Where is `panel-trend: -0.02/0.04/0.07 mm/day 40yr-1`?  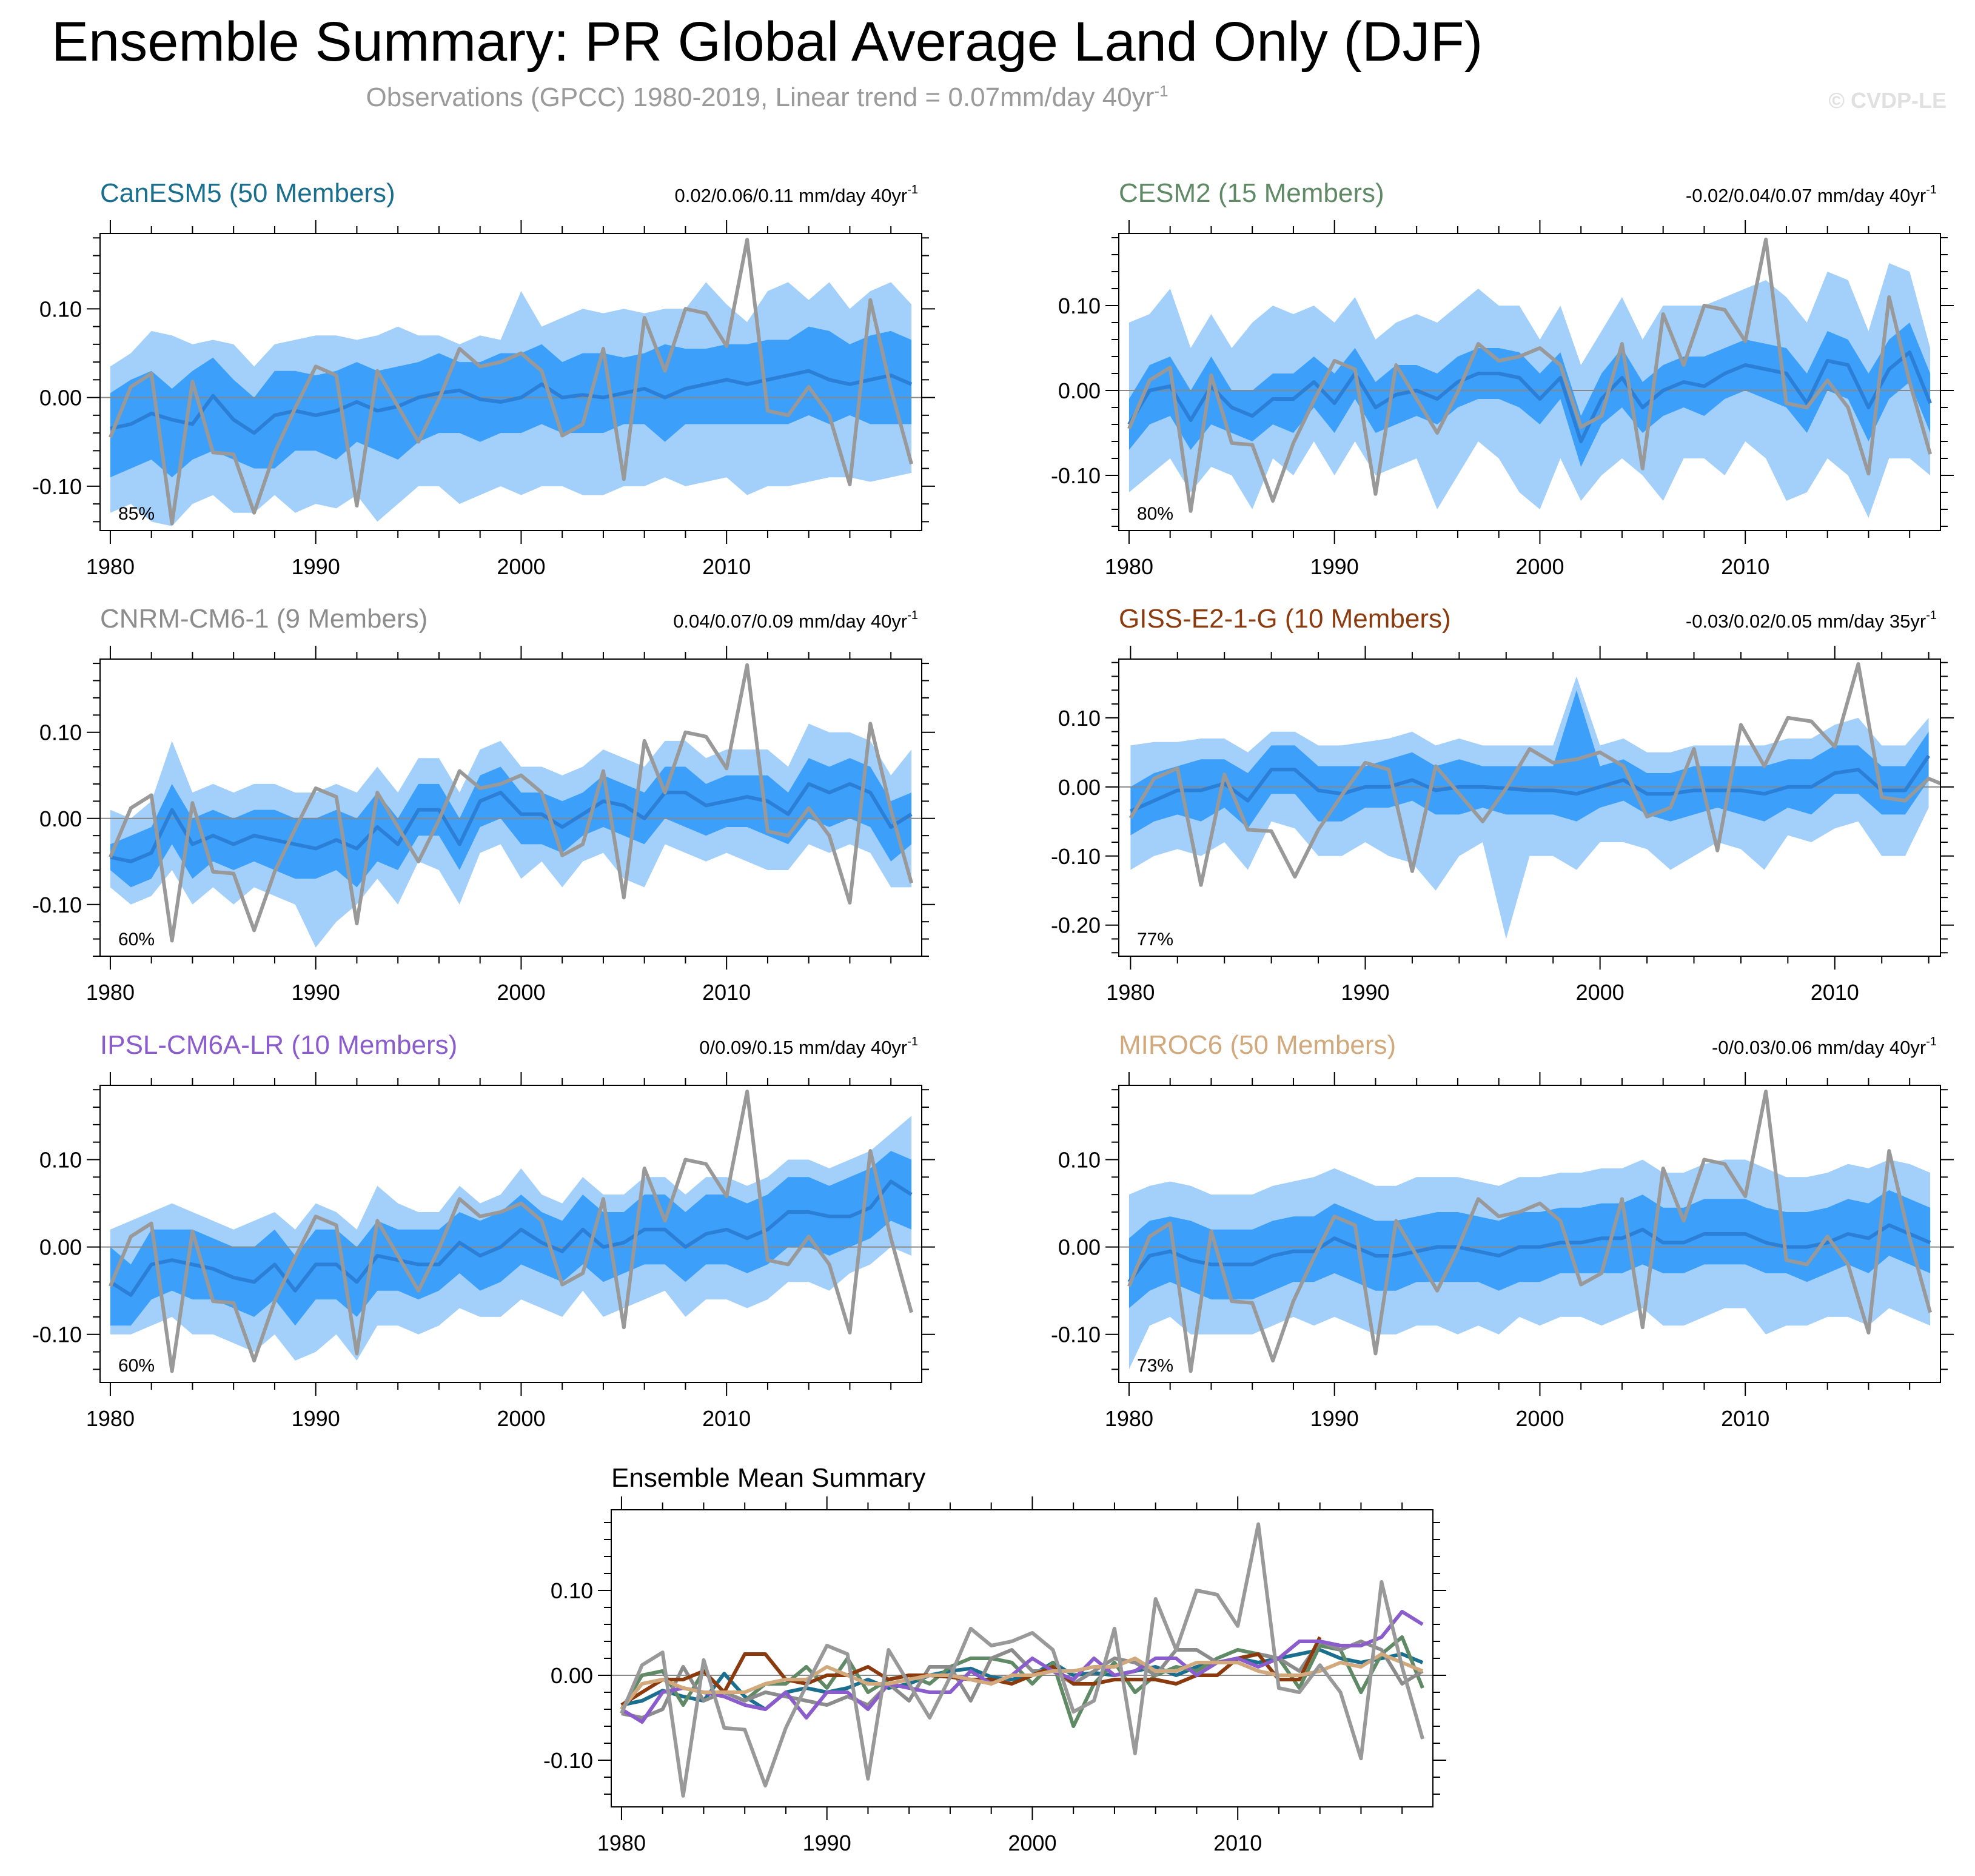
panel-trend: -0.02/0.04/0.07 mm/day 40yr-1 is located at coordinates (1811, 194).